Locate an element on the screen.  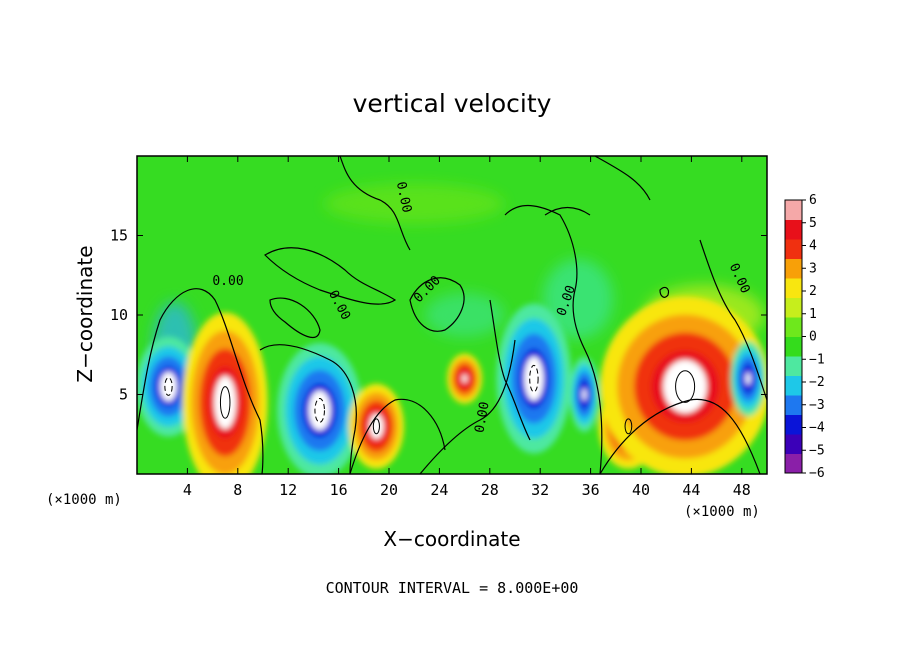
colorbar-tick-label: 6 is located at coordinates (813, 200).